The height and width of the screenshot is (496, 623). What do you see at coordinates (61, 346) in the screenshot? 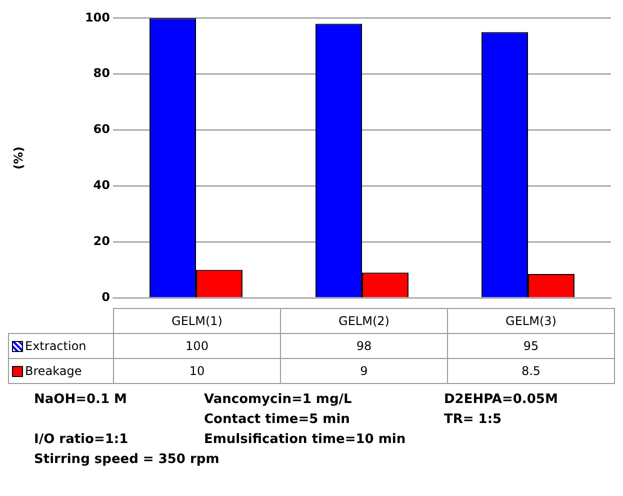
I see `legend-label: Extraction` at bounding box center [61, 346].